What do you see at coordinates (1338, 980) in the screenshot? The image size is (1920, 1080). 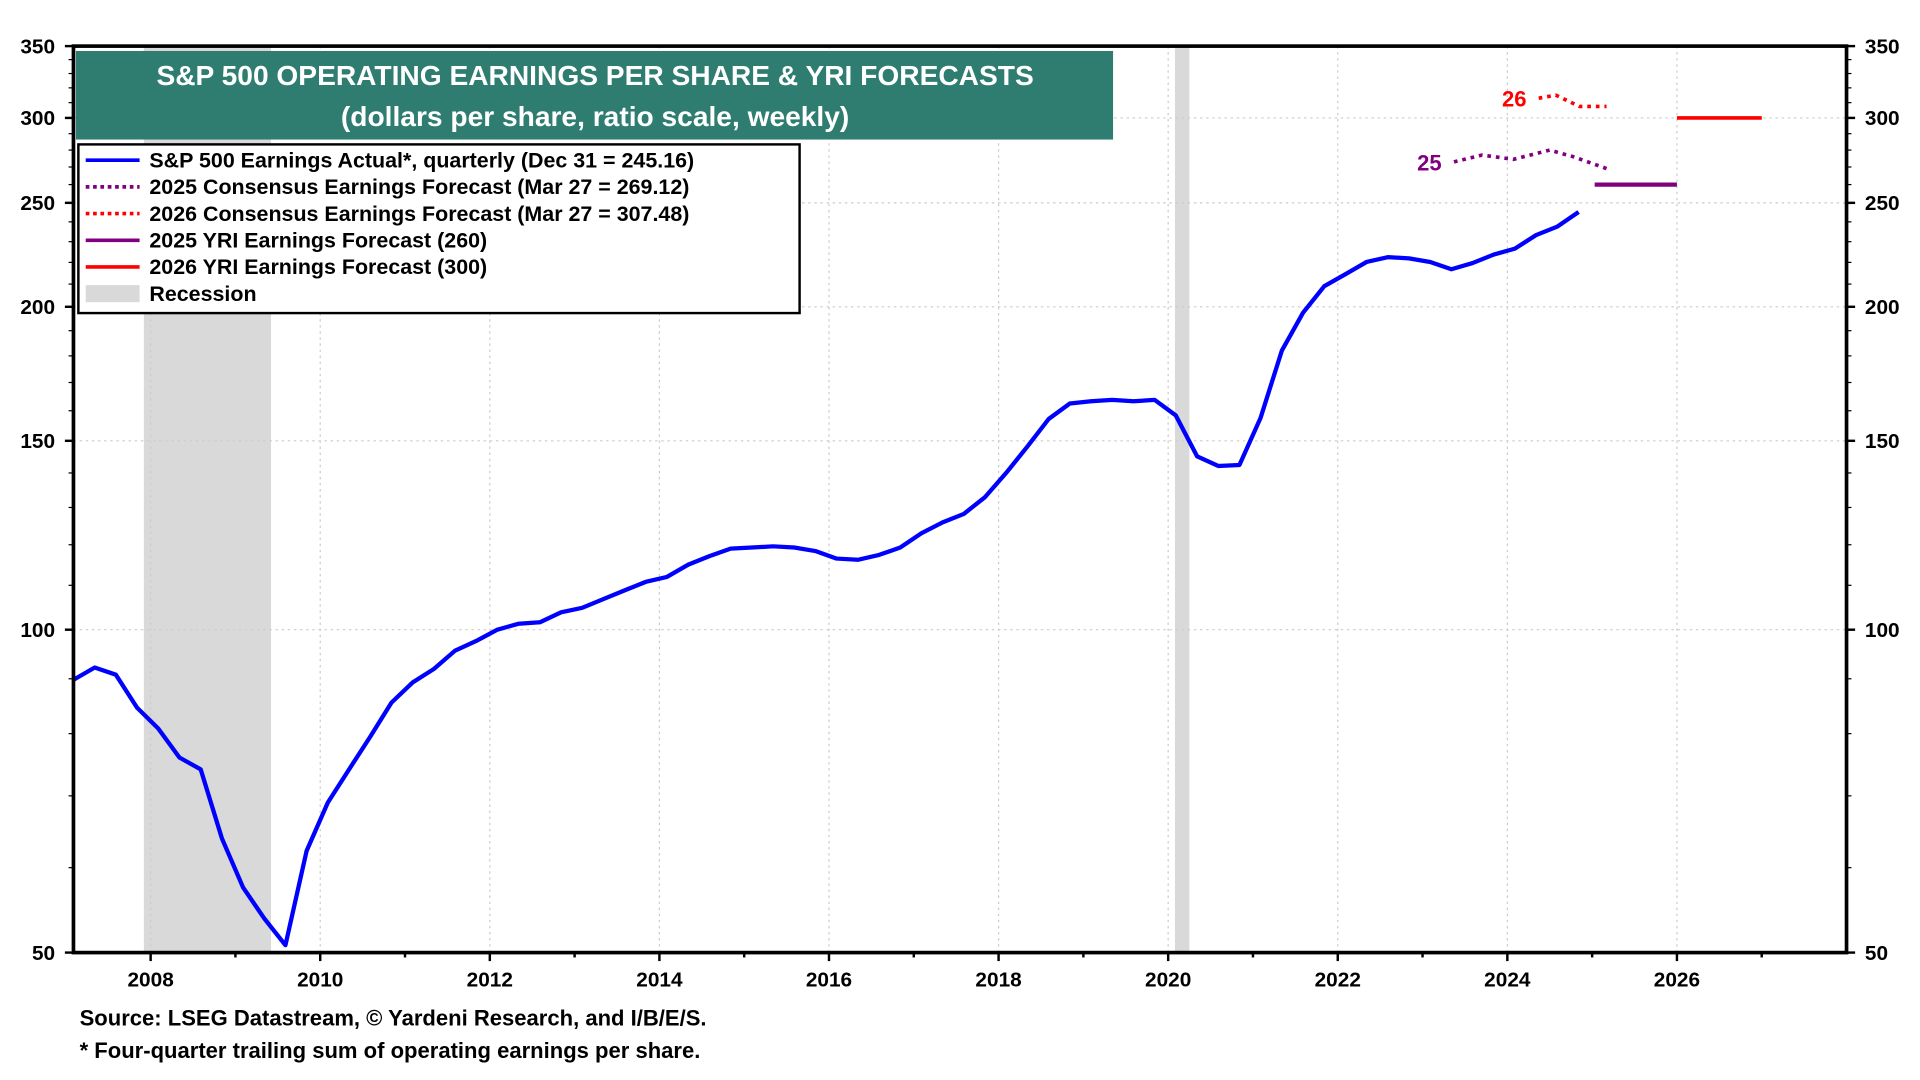 I see `x-tick-label: 2022` at bounding box center [1338, 980].